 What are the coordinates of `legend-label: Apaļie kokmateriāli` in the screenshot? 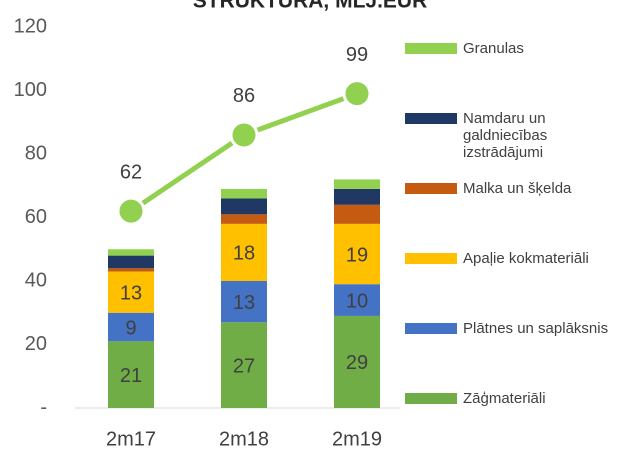 It's located at (526, 258).